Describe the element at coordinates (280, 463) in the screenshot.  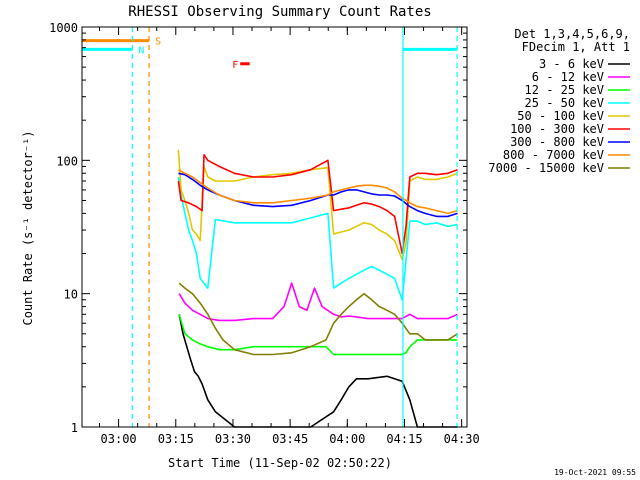
I see `x-axis-label: Start Time (11-Sep-02 02:50:22)` at that location.